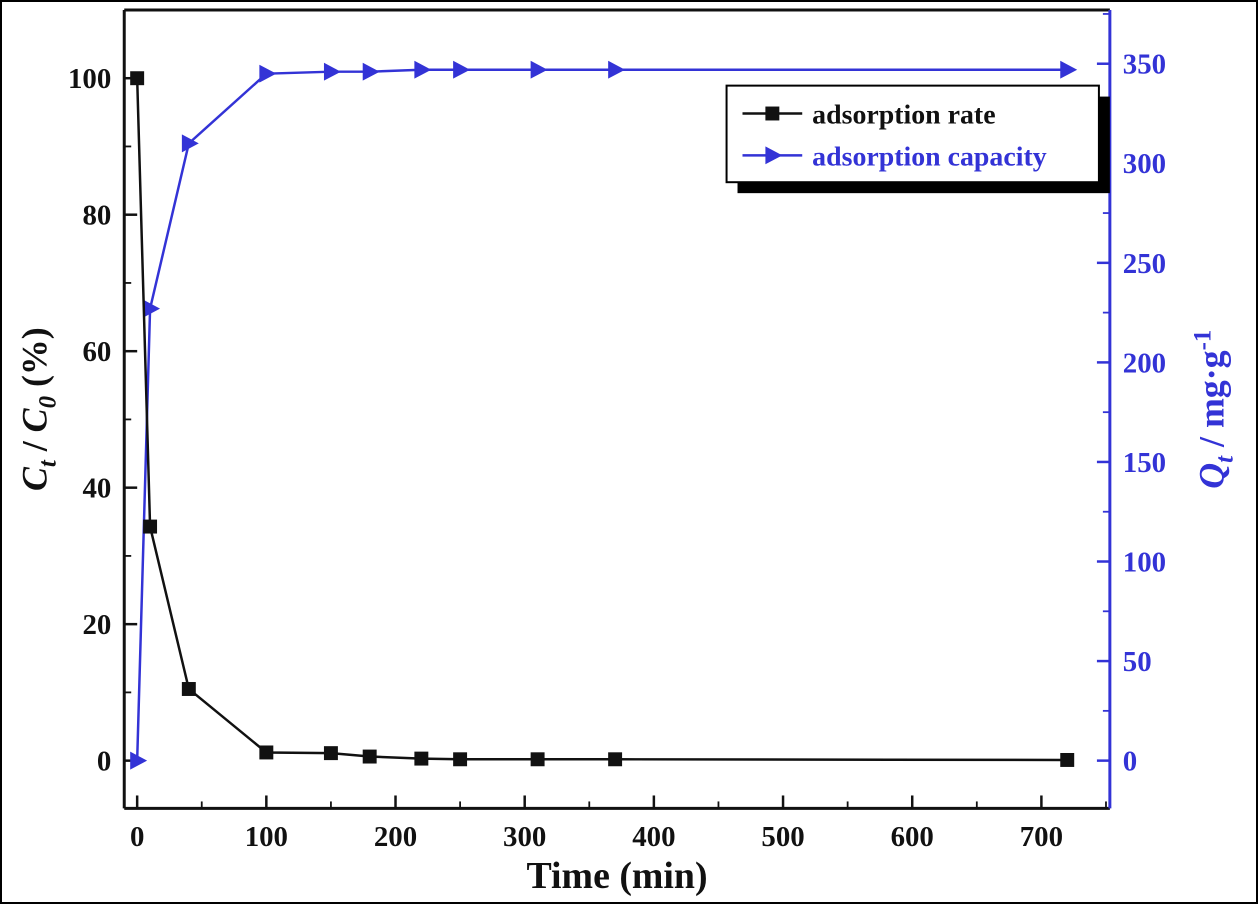 The height and width of the screenshot is (904, 1258). What do you see at coordinates (137, 837) in the screenshot?
I see `x-tick-label: 0` at bounding box center [137, 837].